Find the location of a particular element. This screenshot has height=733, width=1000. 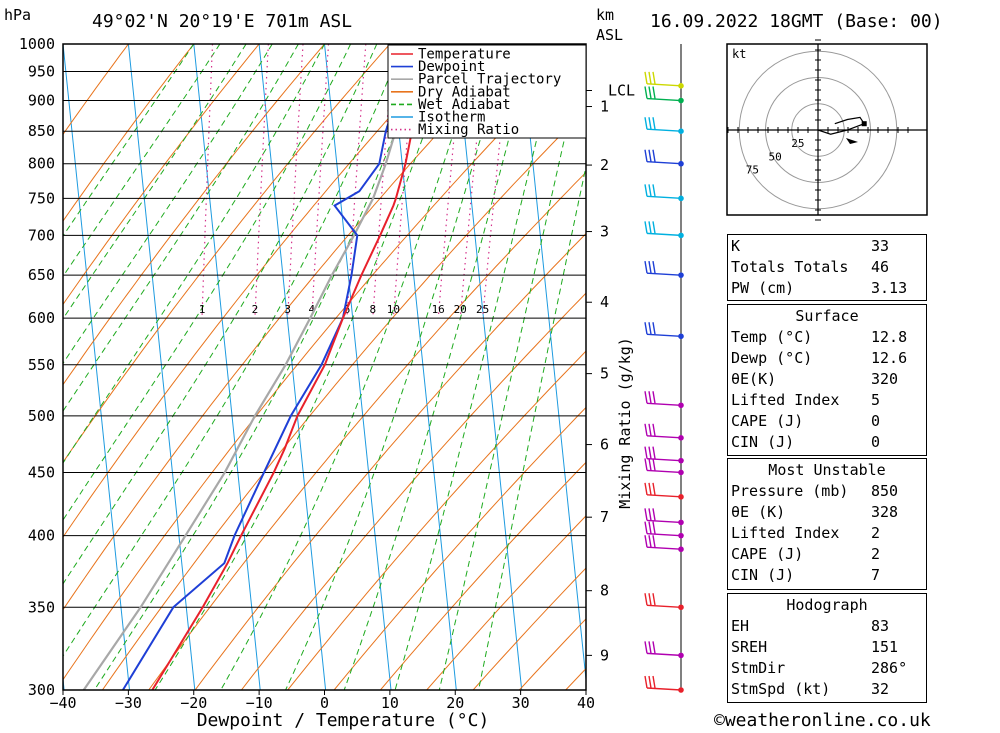

index-value: 850 is located at coordinates (885, 491).